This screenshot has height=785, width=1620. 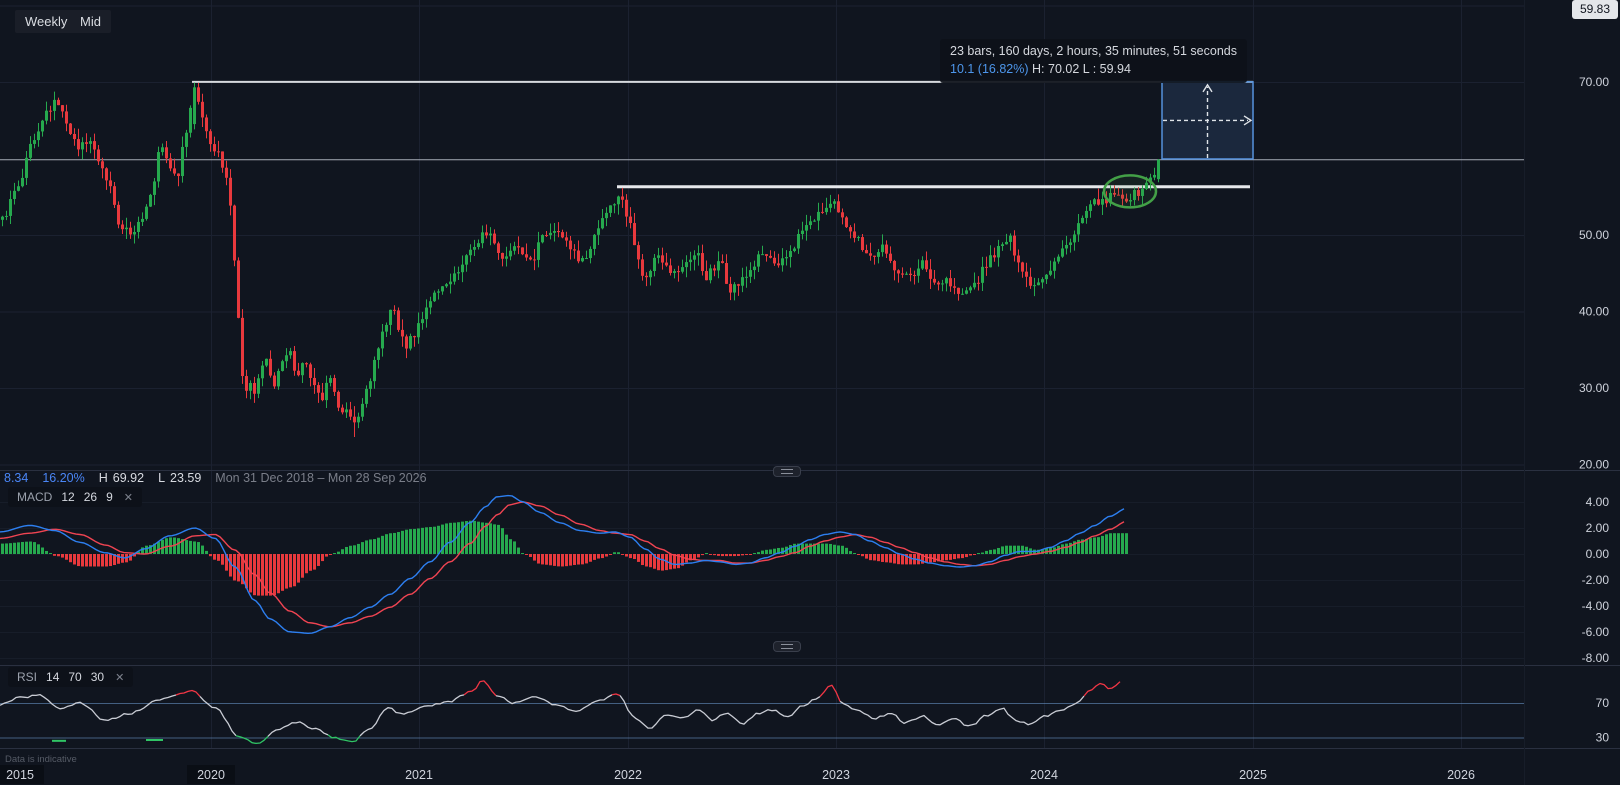 What do you see at coordinates (68, 497) in the screenshot?
I see `macd-param-fast: 12` at bounding box center [68, 497].